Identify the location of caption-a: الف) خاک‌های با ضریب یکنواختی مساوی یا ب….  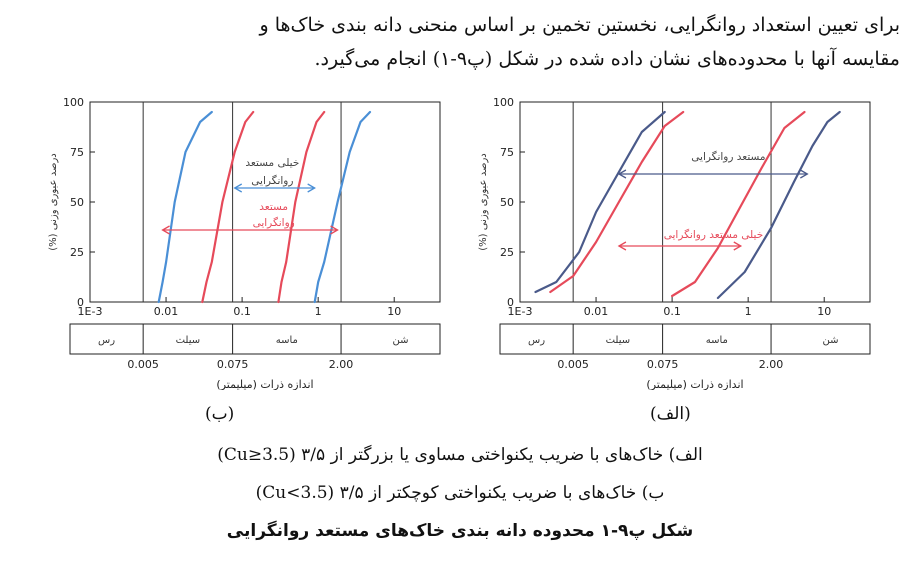
(460, 455).